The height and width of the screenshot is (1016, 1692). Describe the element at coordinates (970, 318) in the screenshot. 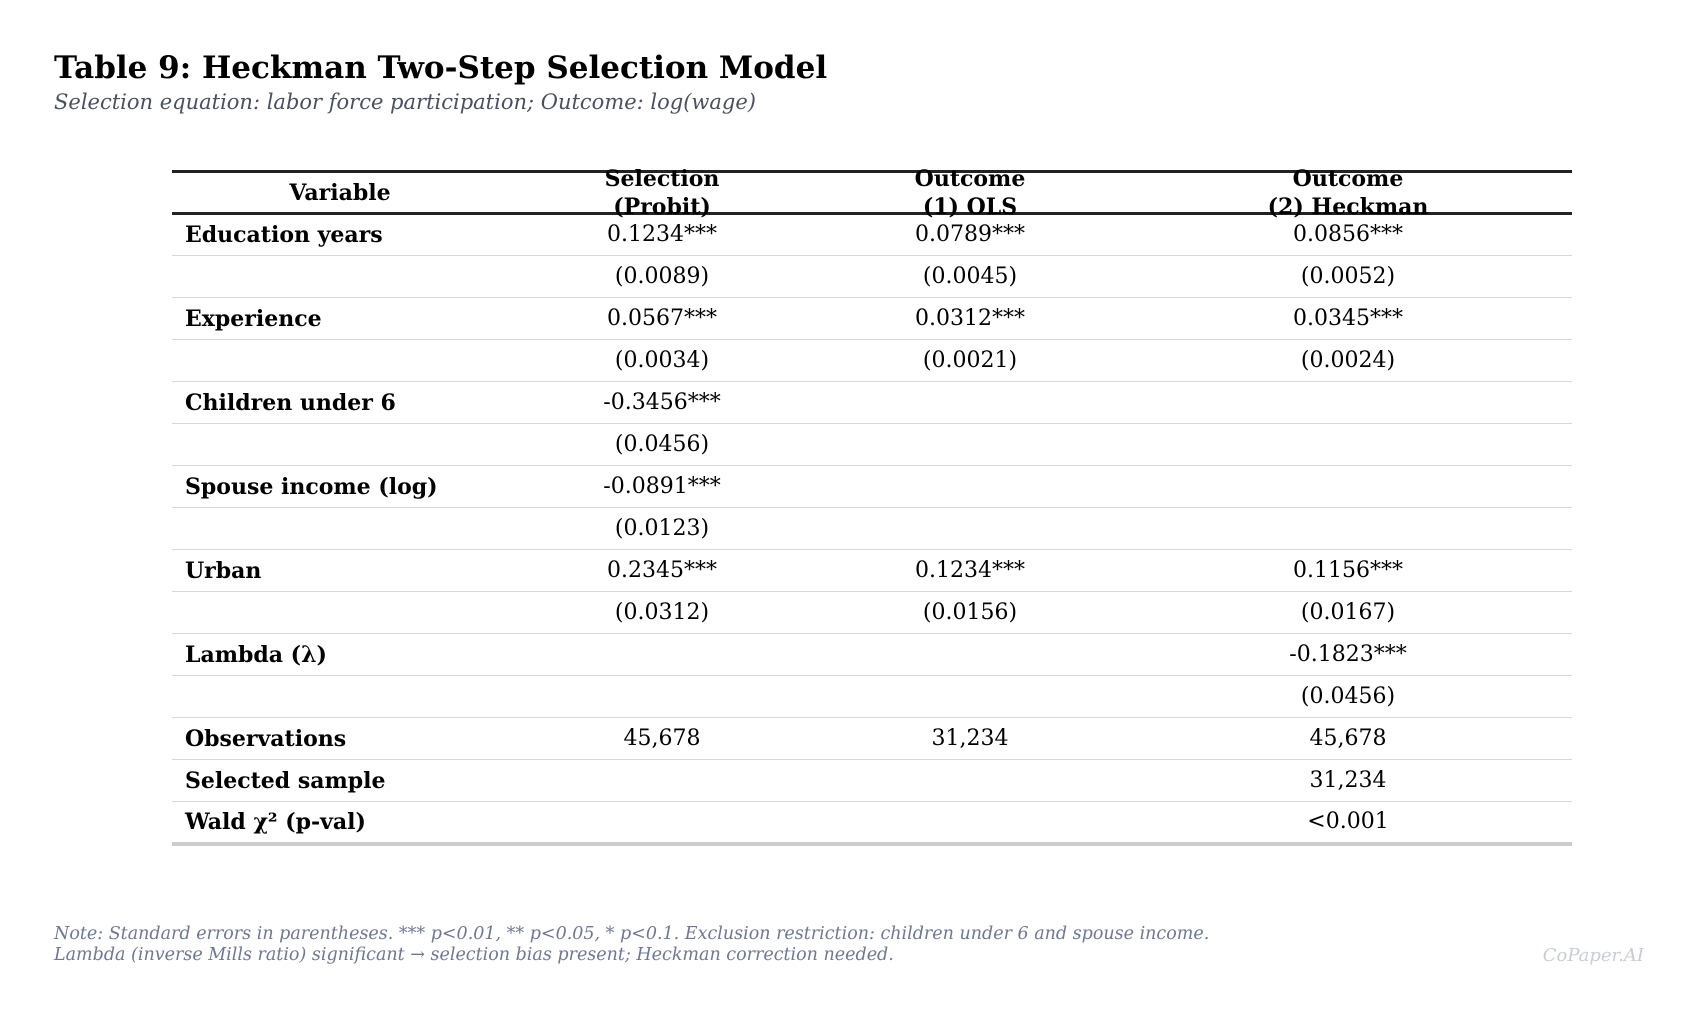

I see `estimate-cell: 0.0312***` at that location.